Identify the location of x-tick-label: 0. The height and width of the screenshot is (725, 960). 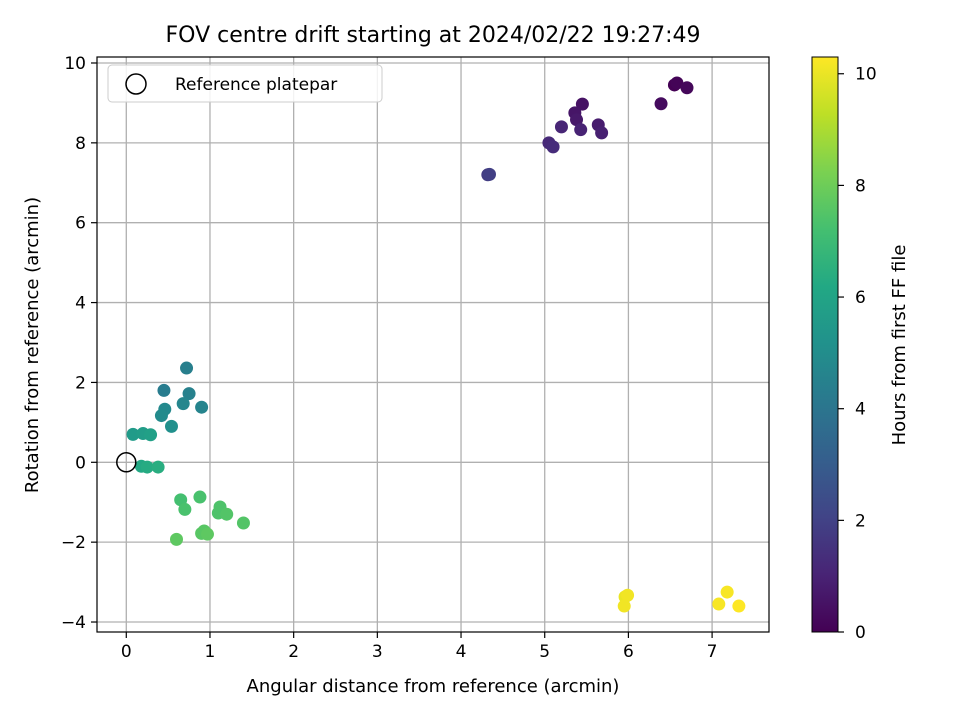
(126, 652).